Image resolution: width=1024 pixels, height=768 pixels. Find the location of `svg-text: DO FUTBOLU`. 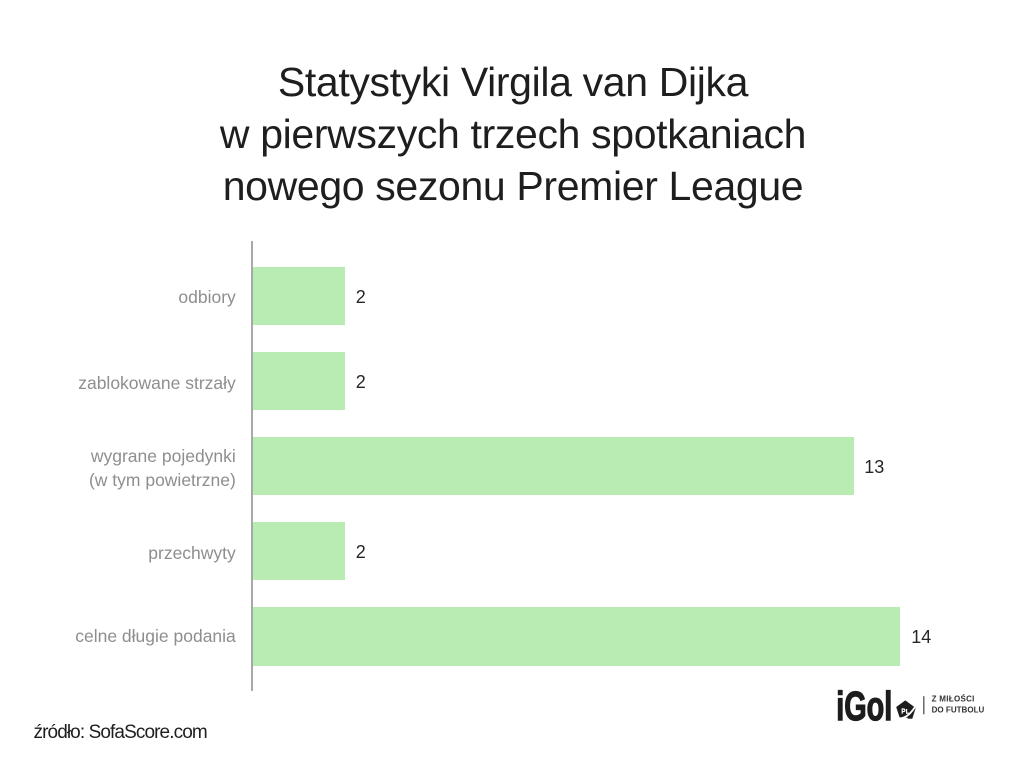

svg-text: DO FUTBOLU is located at coordinates (958, 709).